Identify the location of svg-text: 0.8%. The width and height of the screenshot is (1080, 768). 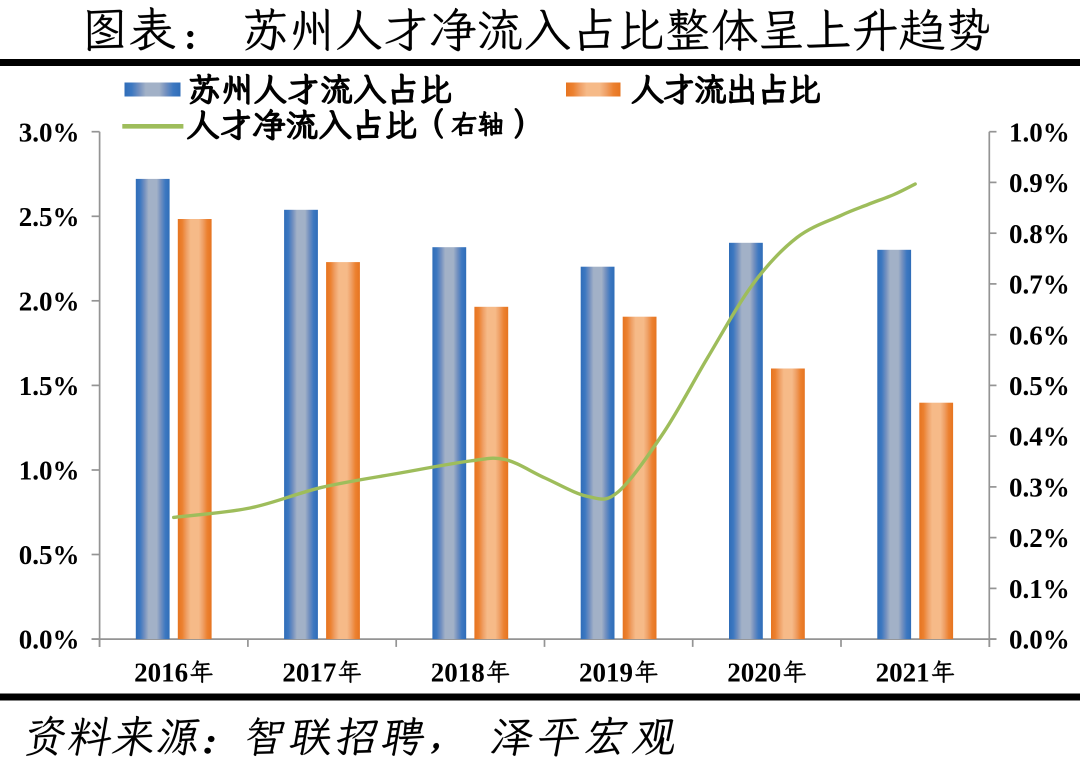
(1039, 234).